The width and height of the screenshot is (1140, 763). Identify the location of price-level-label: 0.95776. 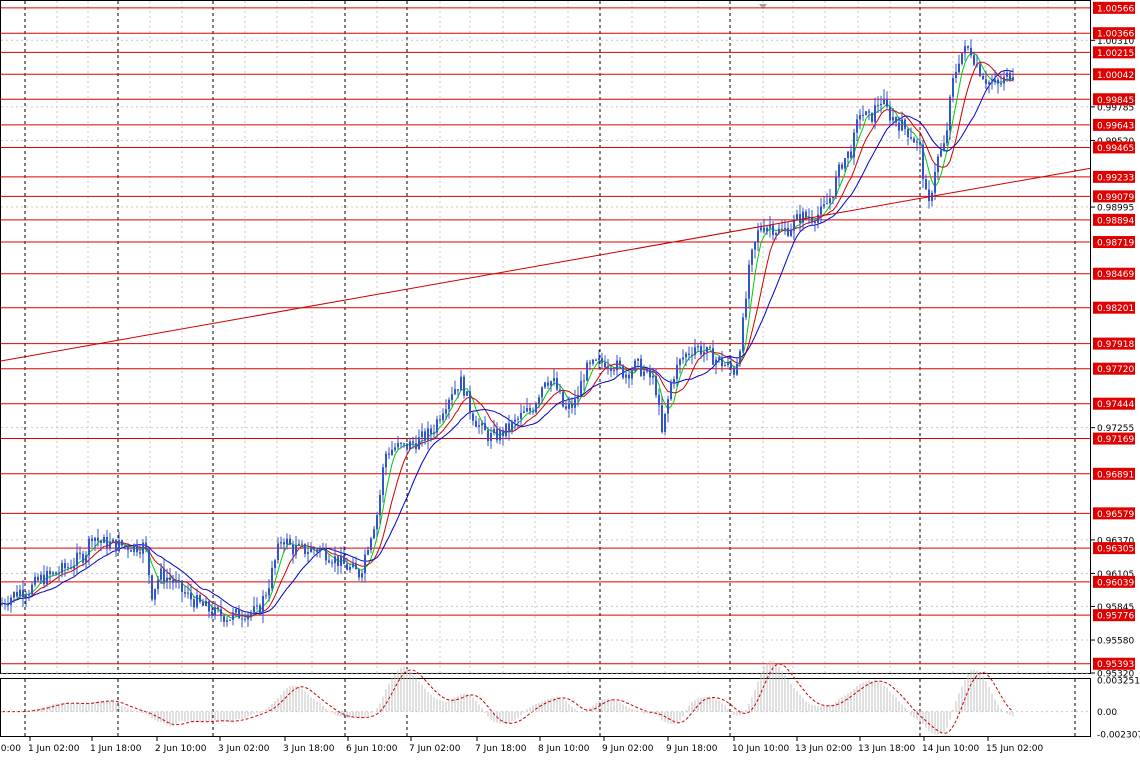
(1115, 617).